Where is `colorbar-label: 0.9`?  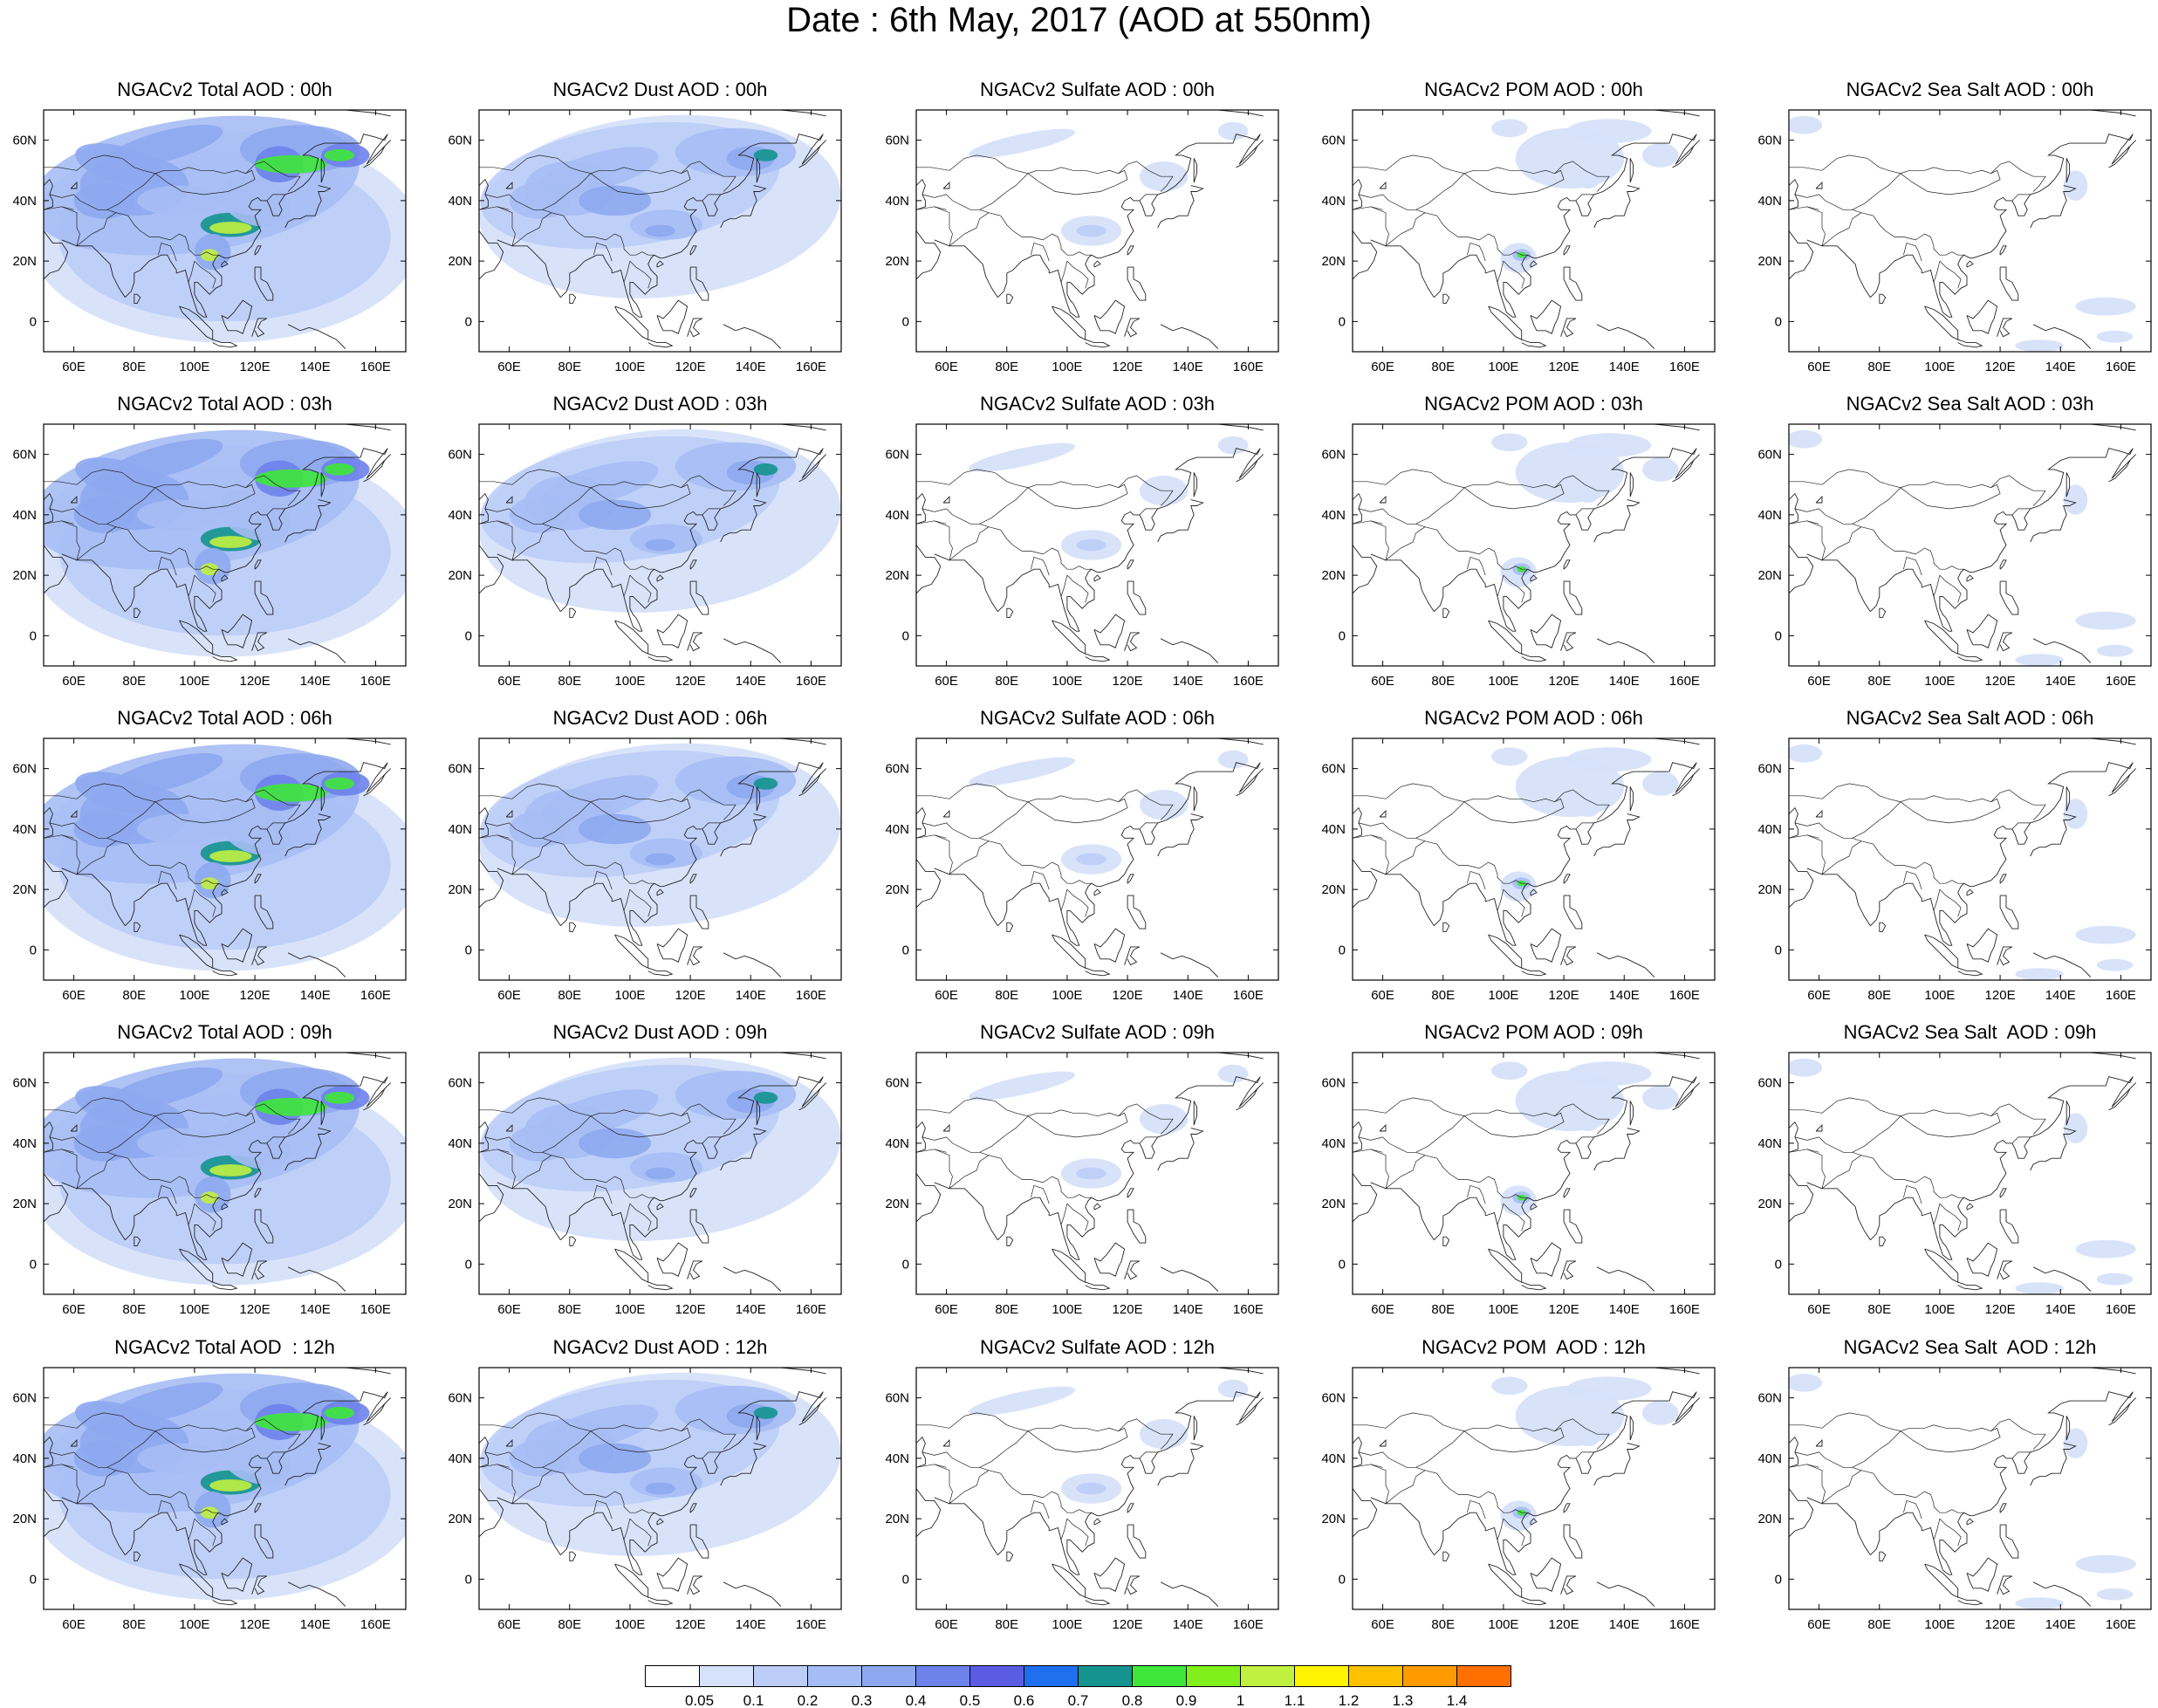 colorbar-label: 0.9 is located at coordinates (1186, 1699).